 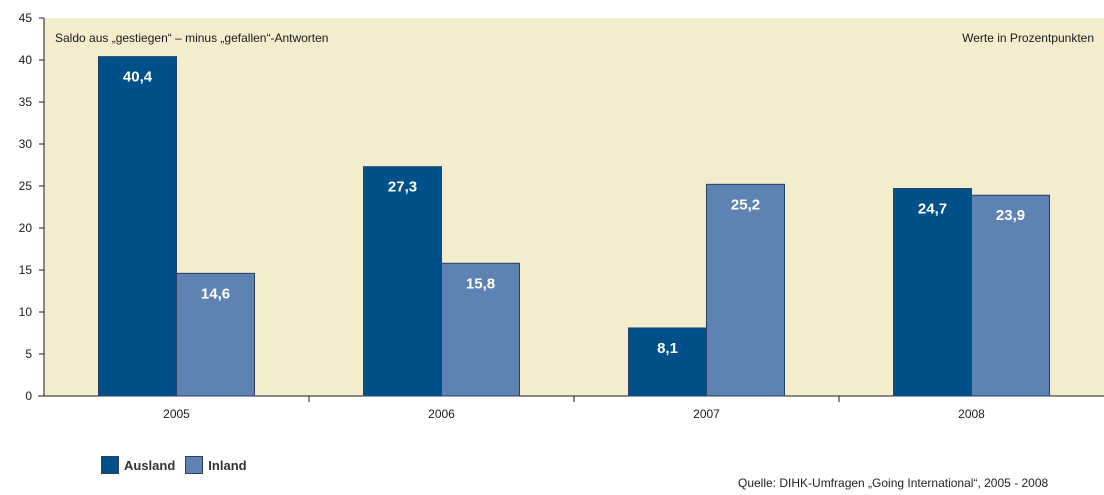 What do you see at coordinates (26, 144) in the screenshot?
I see `y-tick-label: 30` at bounding box center [26, 144].